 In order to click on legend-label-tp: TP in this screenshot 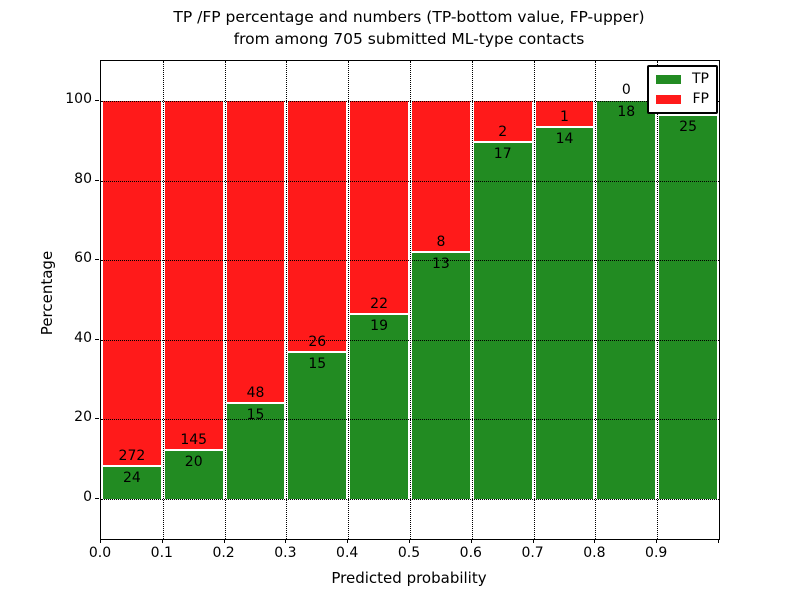, I will do `click(700, 79)`.